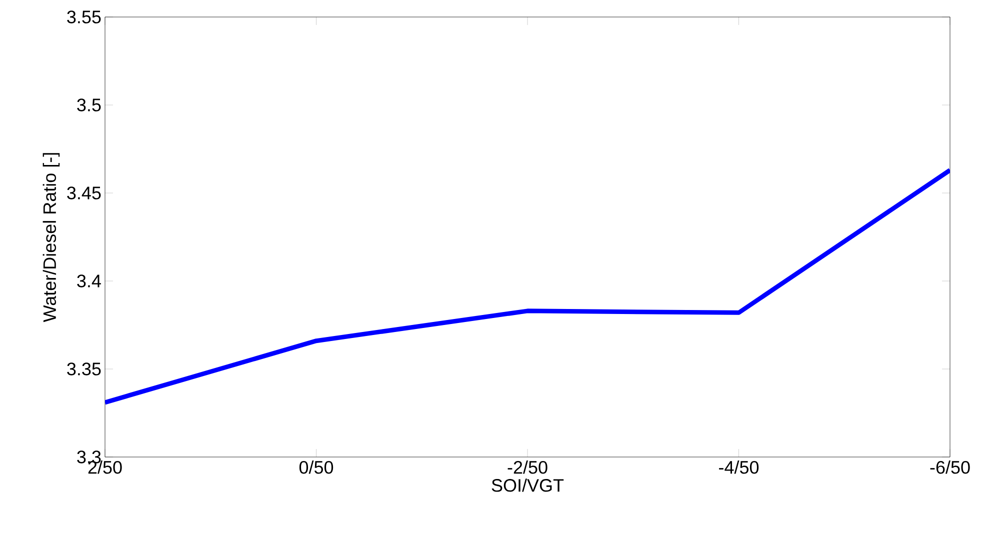 The width and height of the screenshot is (982, 535). Describe the element at coordinates (51, 237) in the screenshot. I see `y-axis-title: Water/Diesel Ratio [-]` at that location.